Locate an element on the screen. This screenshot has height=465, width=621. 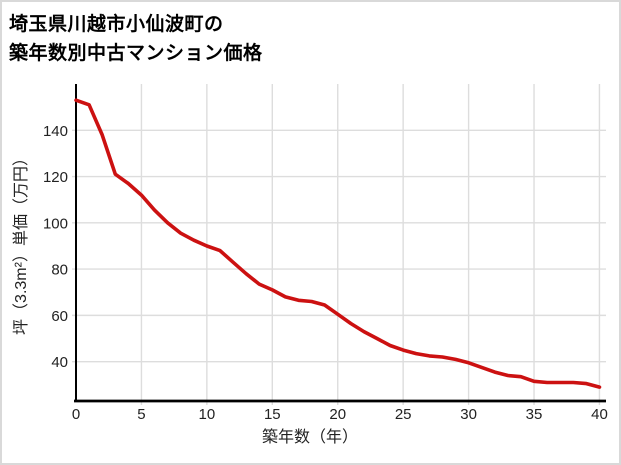
chart-title: 埼玉県川越市小仙波町の築年数別中古マンション価格 is located at coordinates (136, 39).